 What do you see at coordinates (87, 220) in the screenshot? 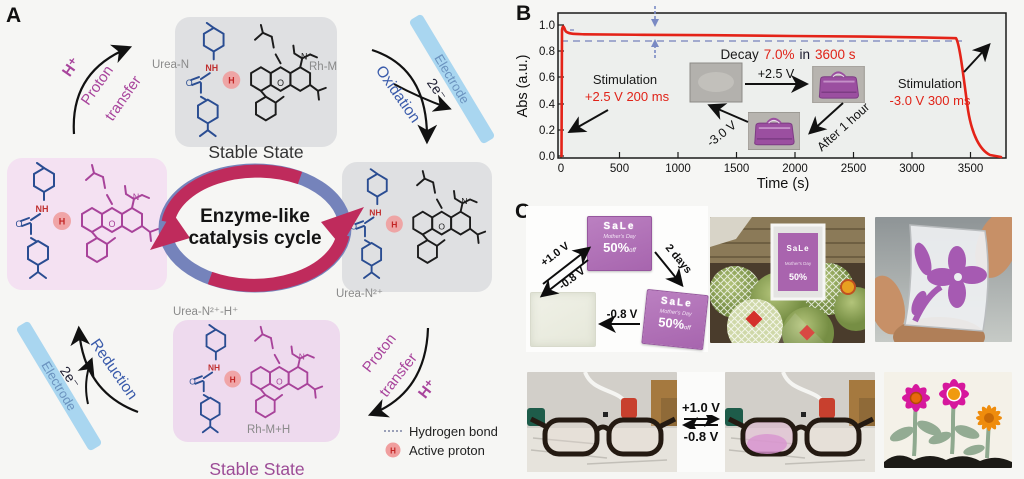
I see `molecule-open-left: NH O H O N` at bounding box center [87, 220].